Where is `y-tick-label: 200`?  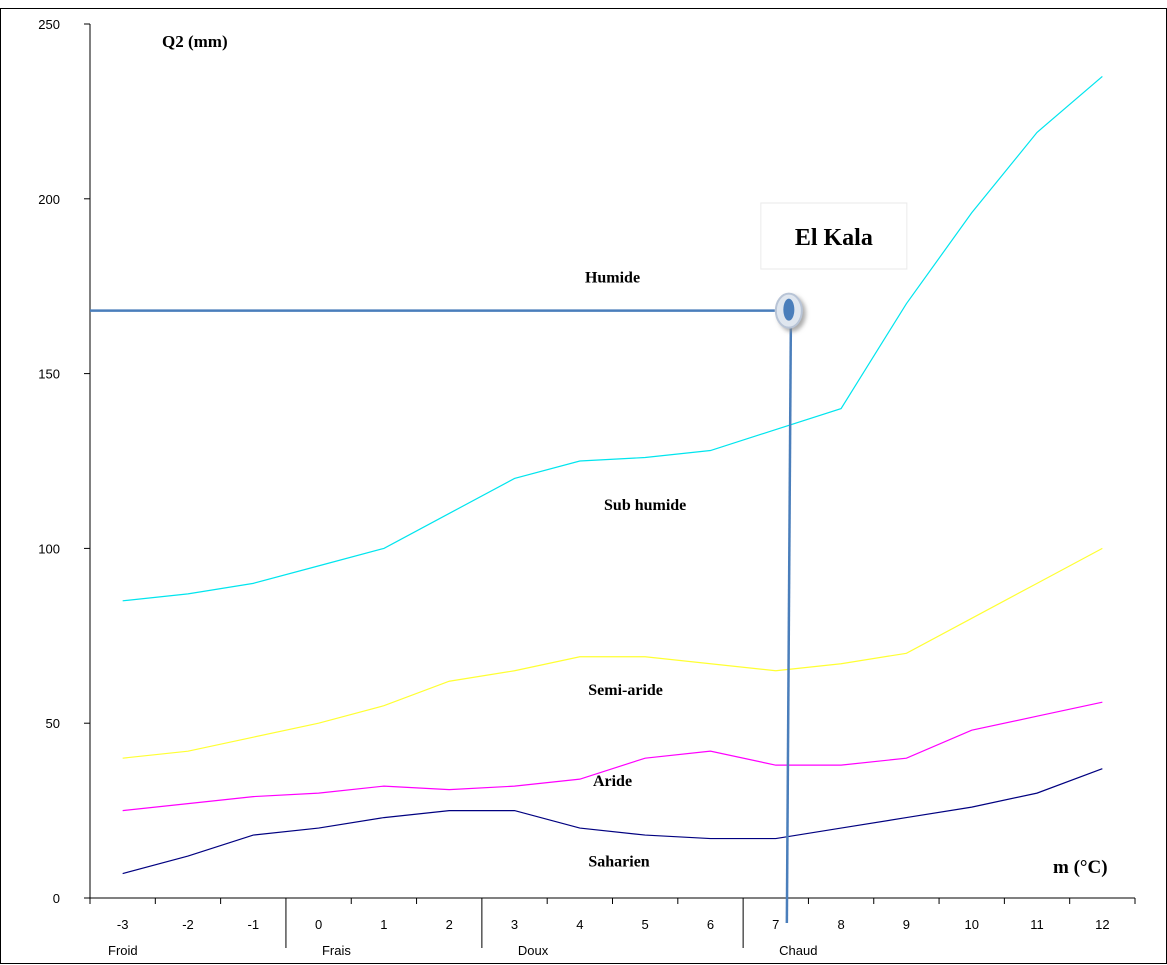 y-tick-label: 200 is located at coordinates (49, 199).